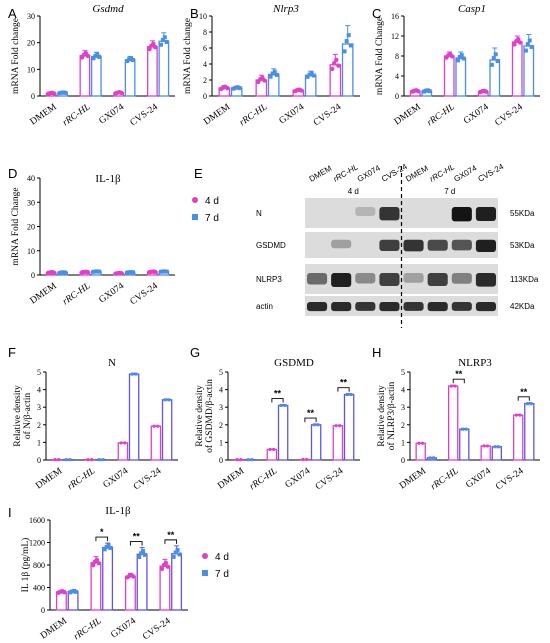  I want to click on legend-label-7d-D: 7 d, so click(212, 218).